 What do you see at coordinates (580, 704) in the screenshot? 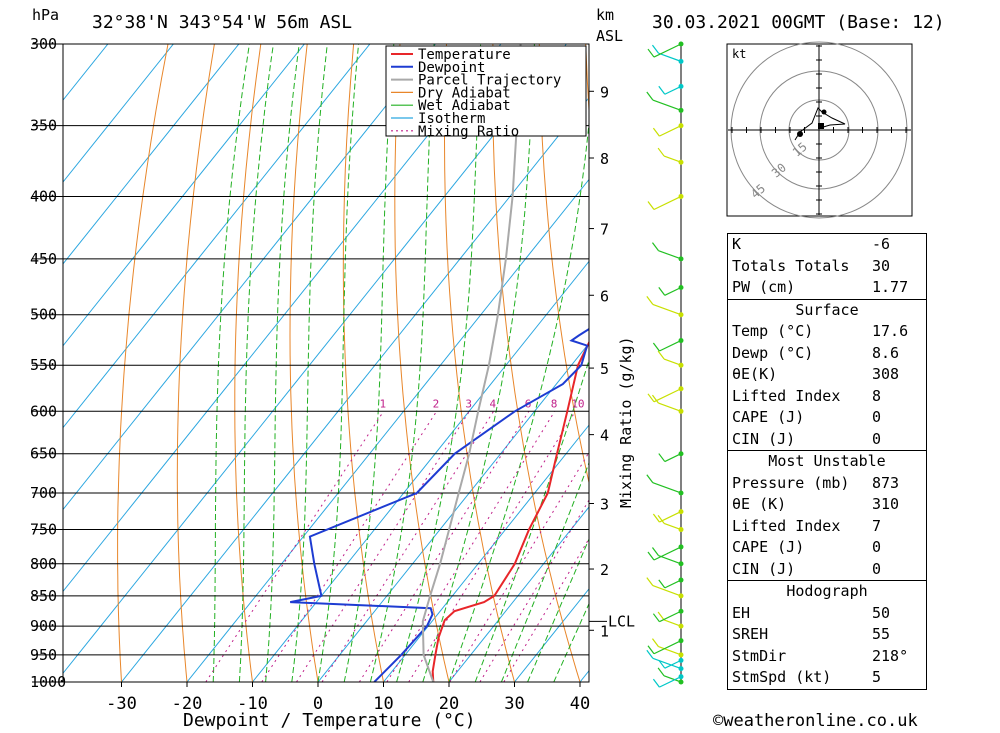
I see `x-tick-label: 40` at bounding box center [580, 704].